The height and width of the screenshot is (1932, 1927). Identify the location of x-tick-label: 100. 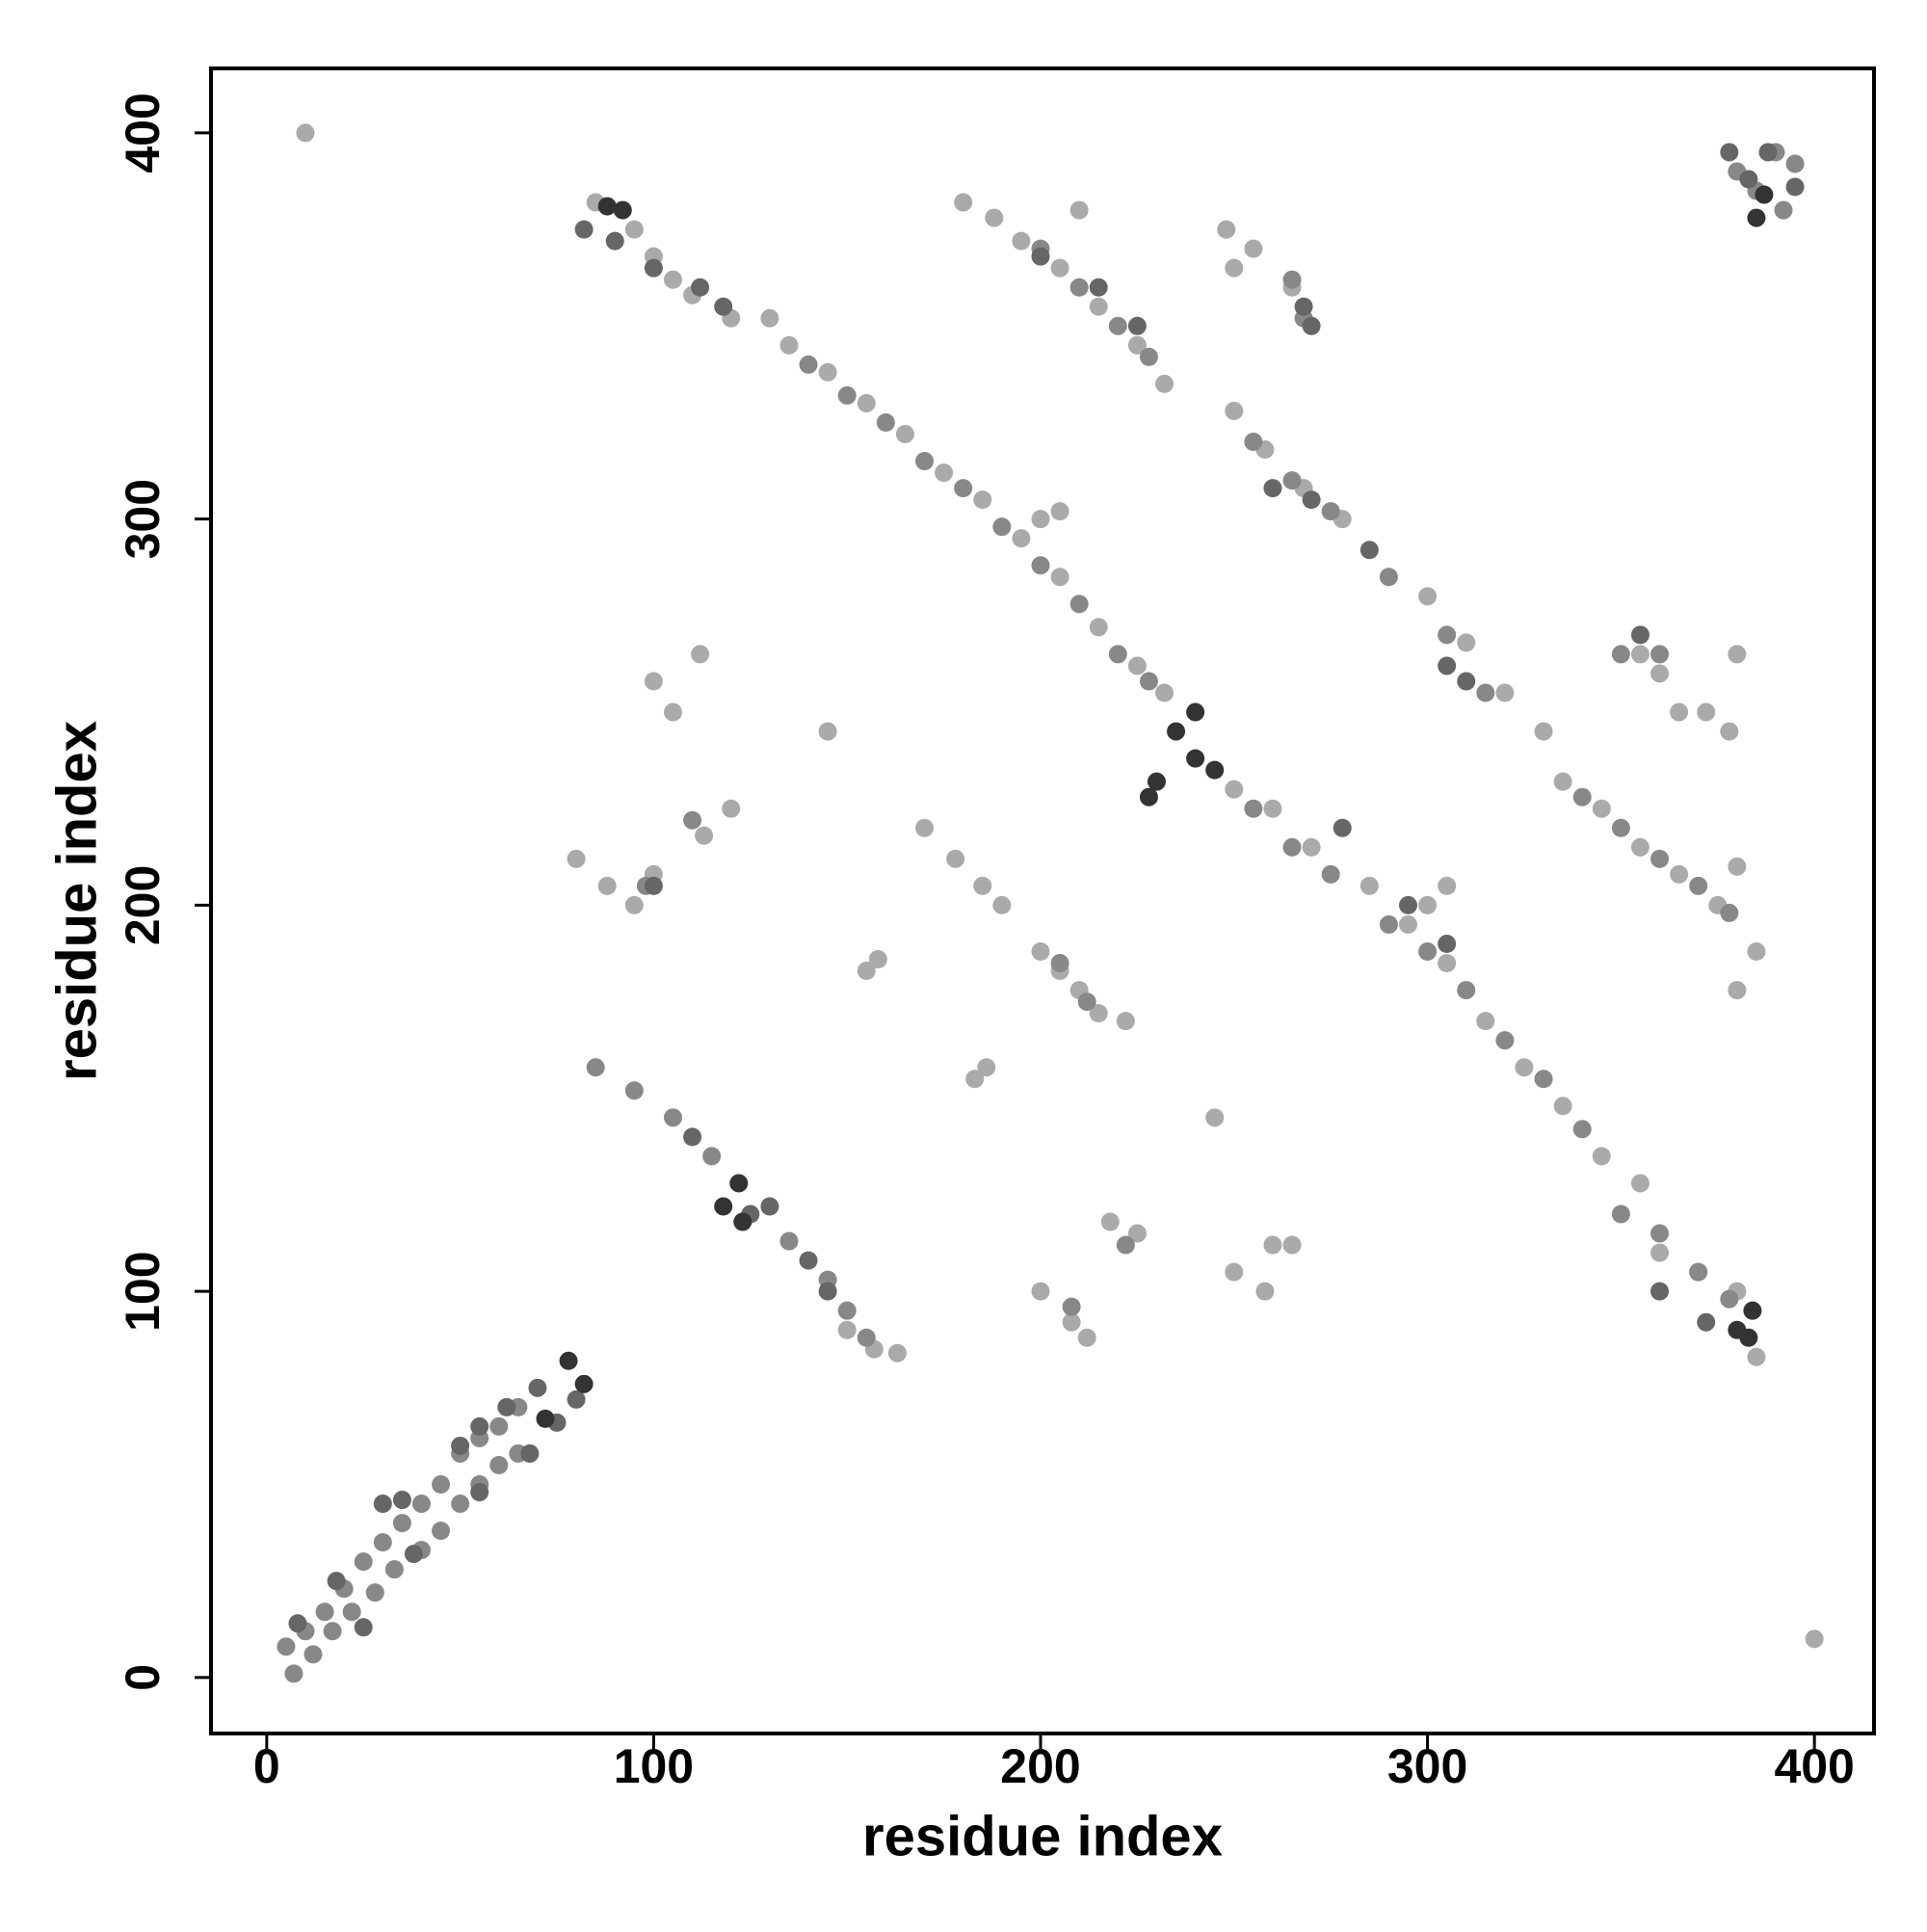
(654, 1766).